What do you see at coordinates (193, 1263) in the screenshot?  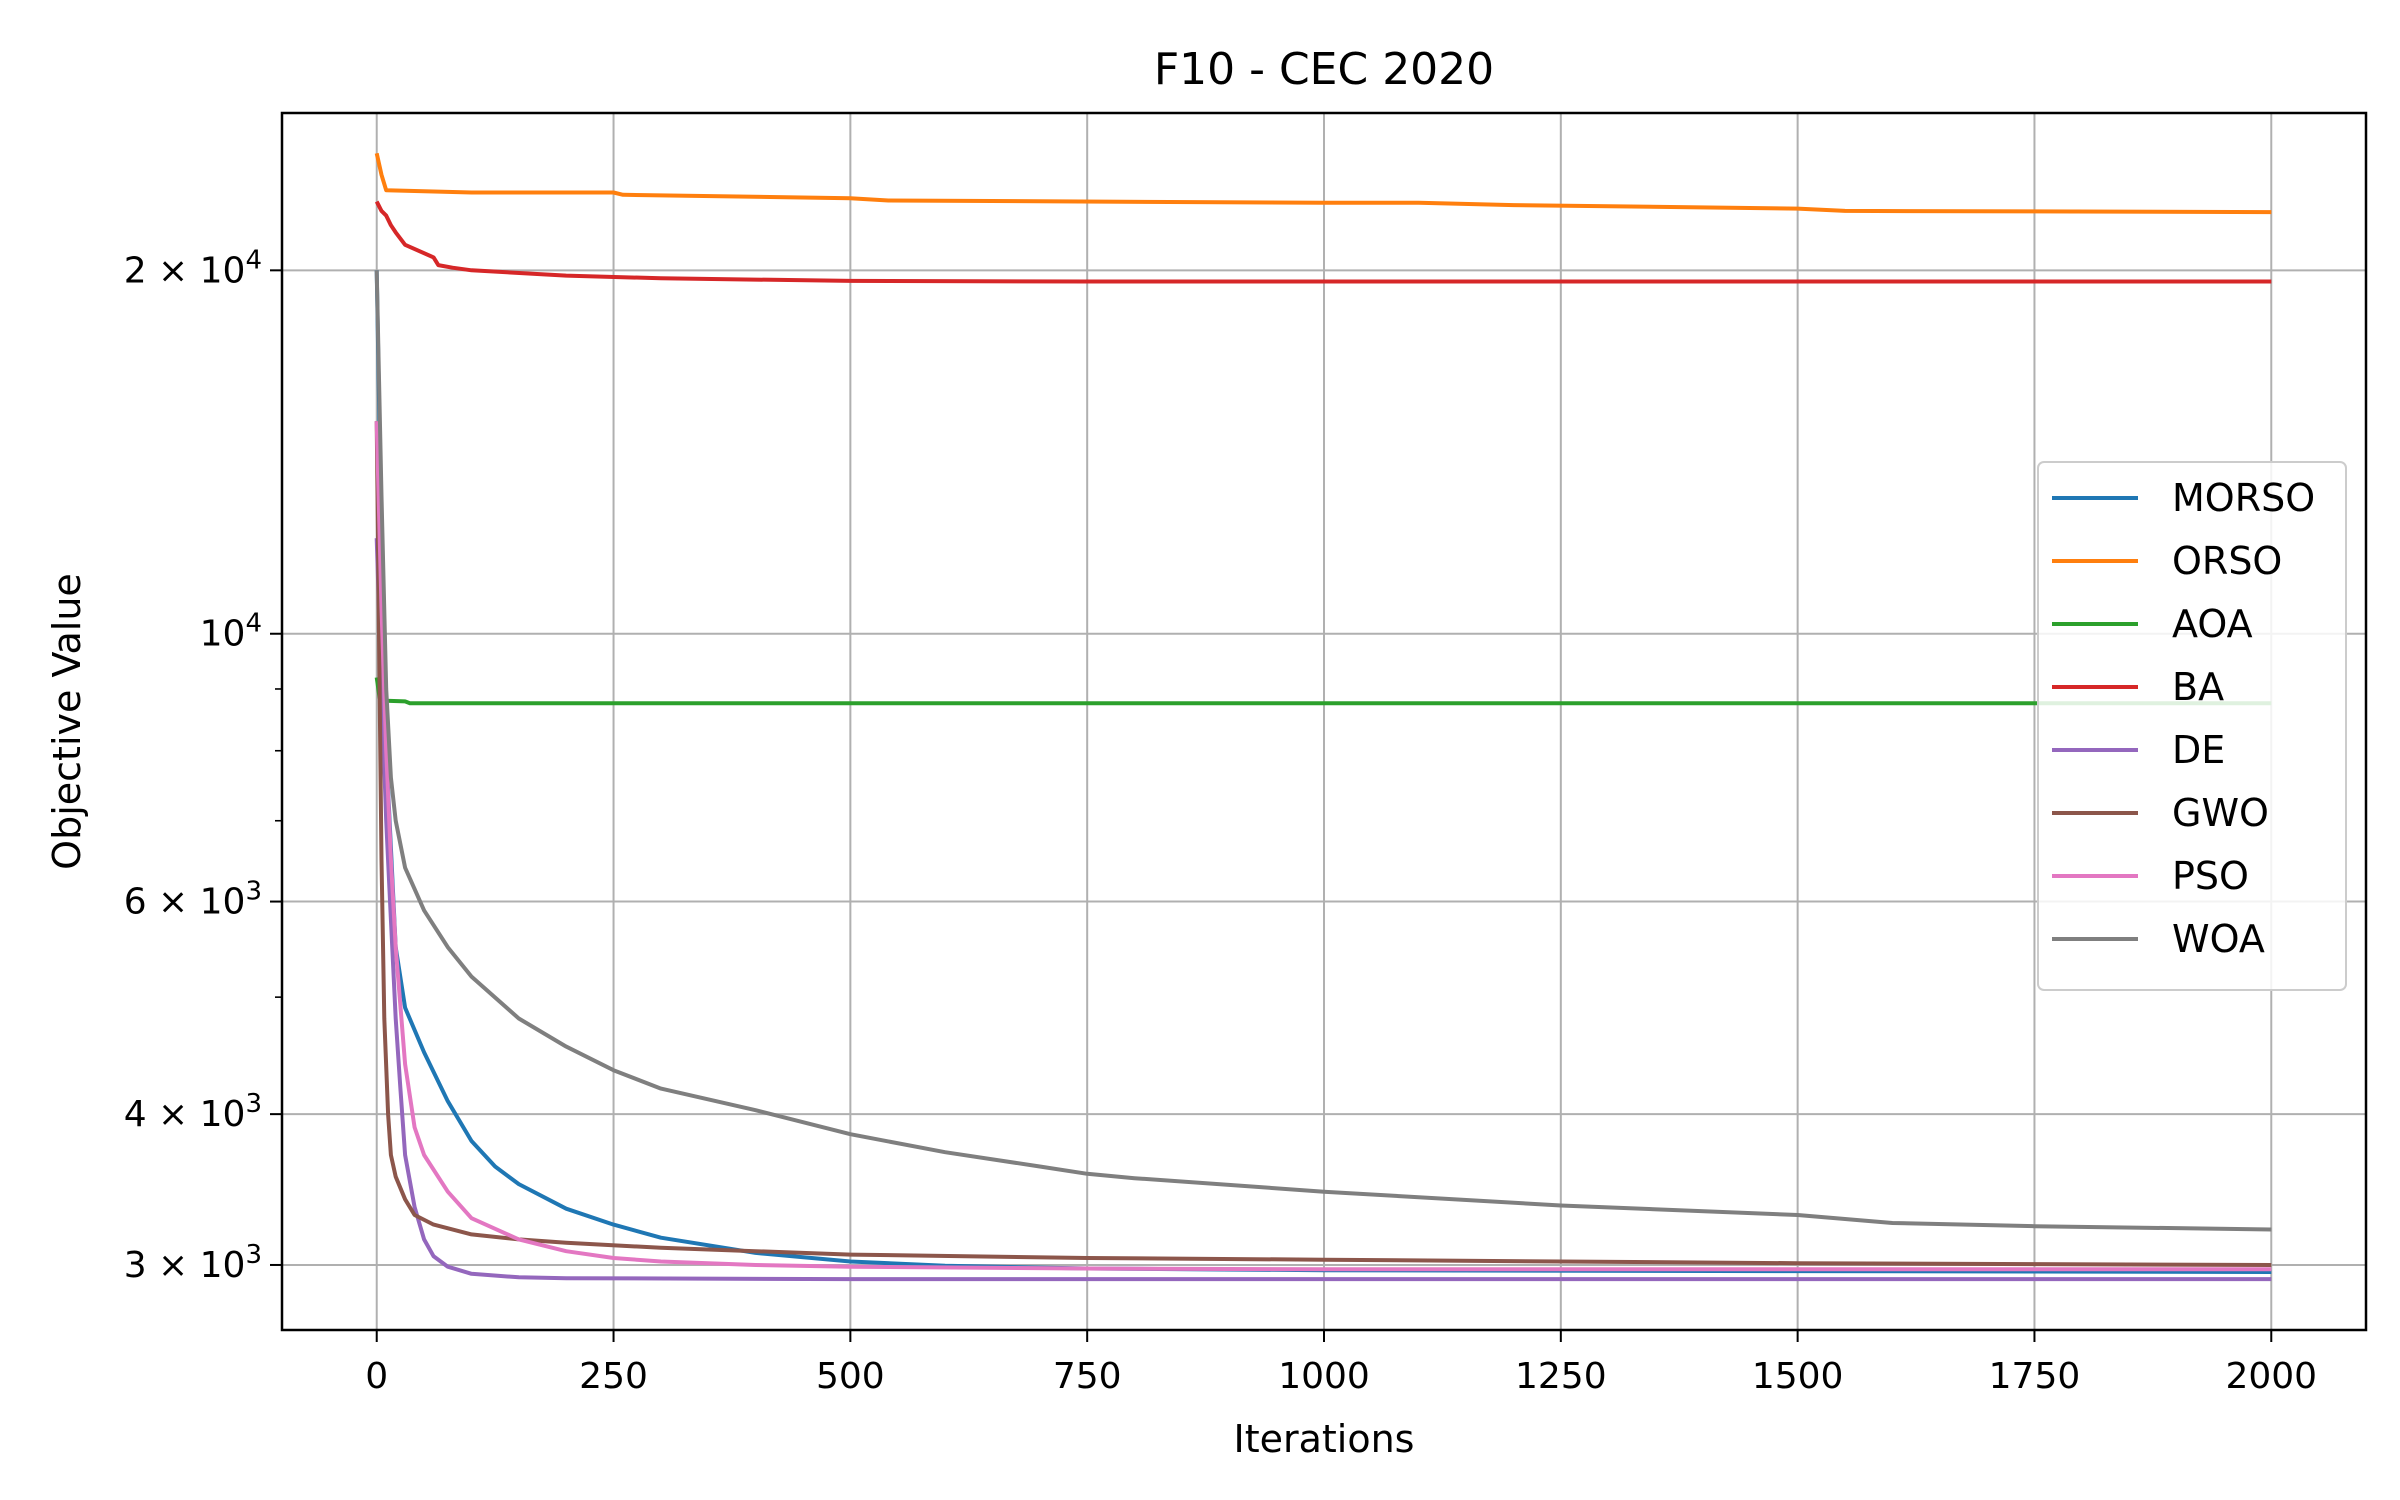 I see `y-tick-label: 3 × 10³` at bounding box center [193, 1263].